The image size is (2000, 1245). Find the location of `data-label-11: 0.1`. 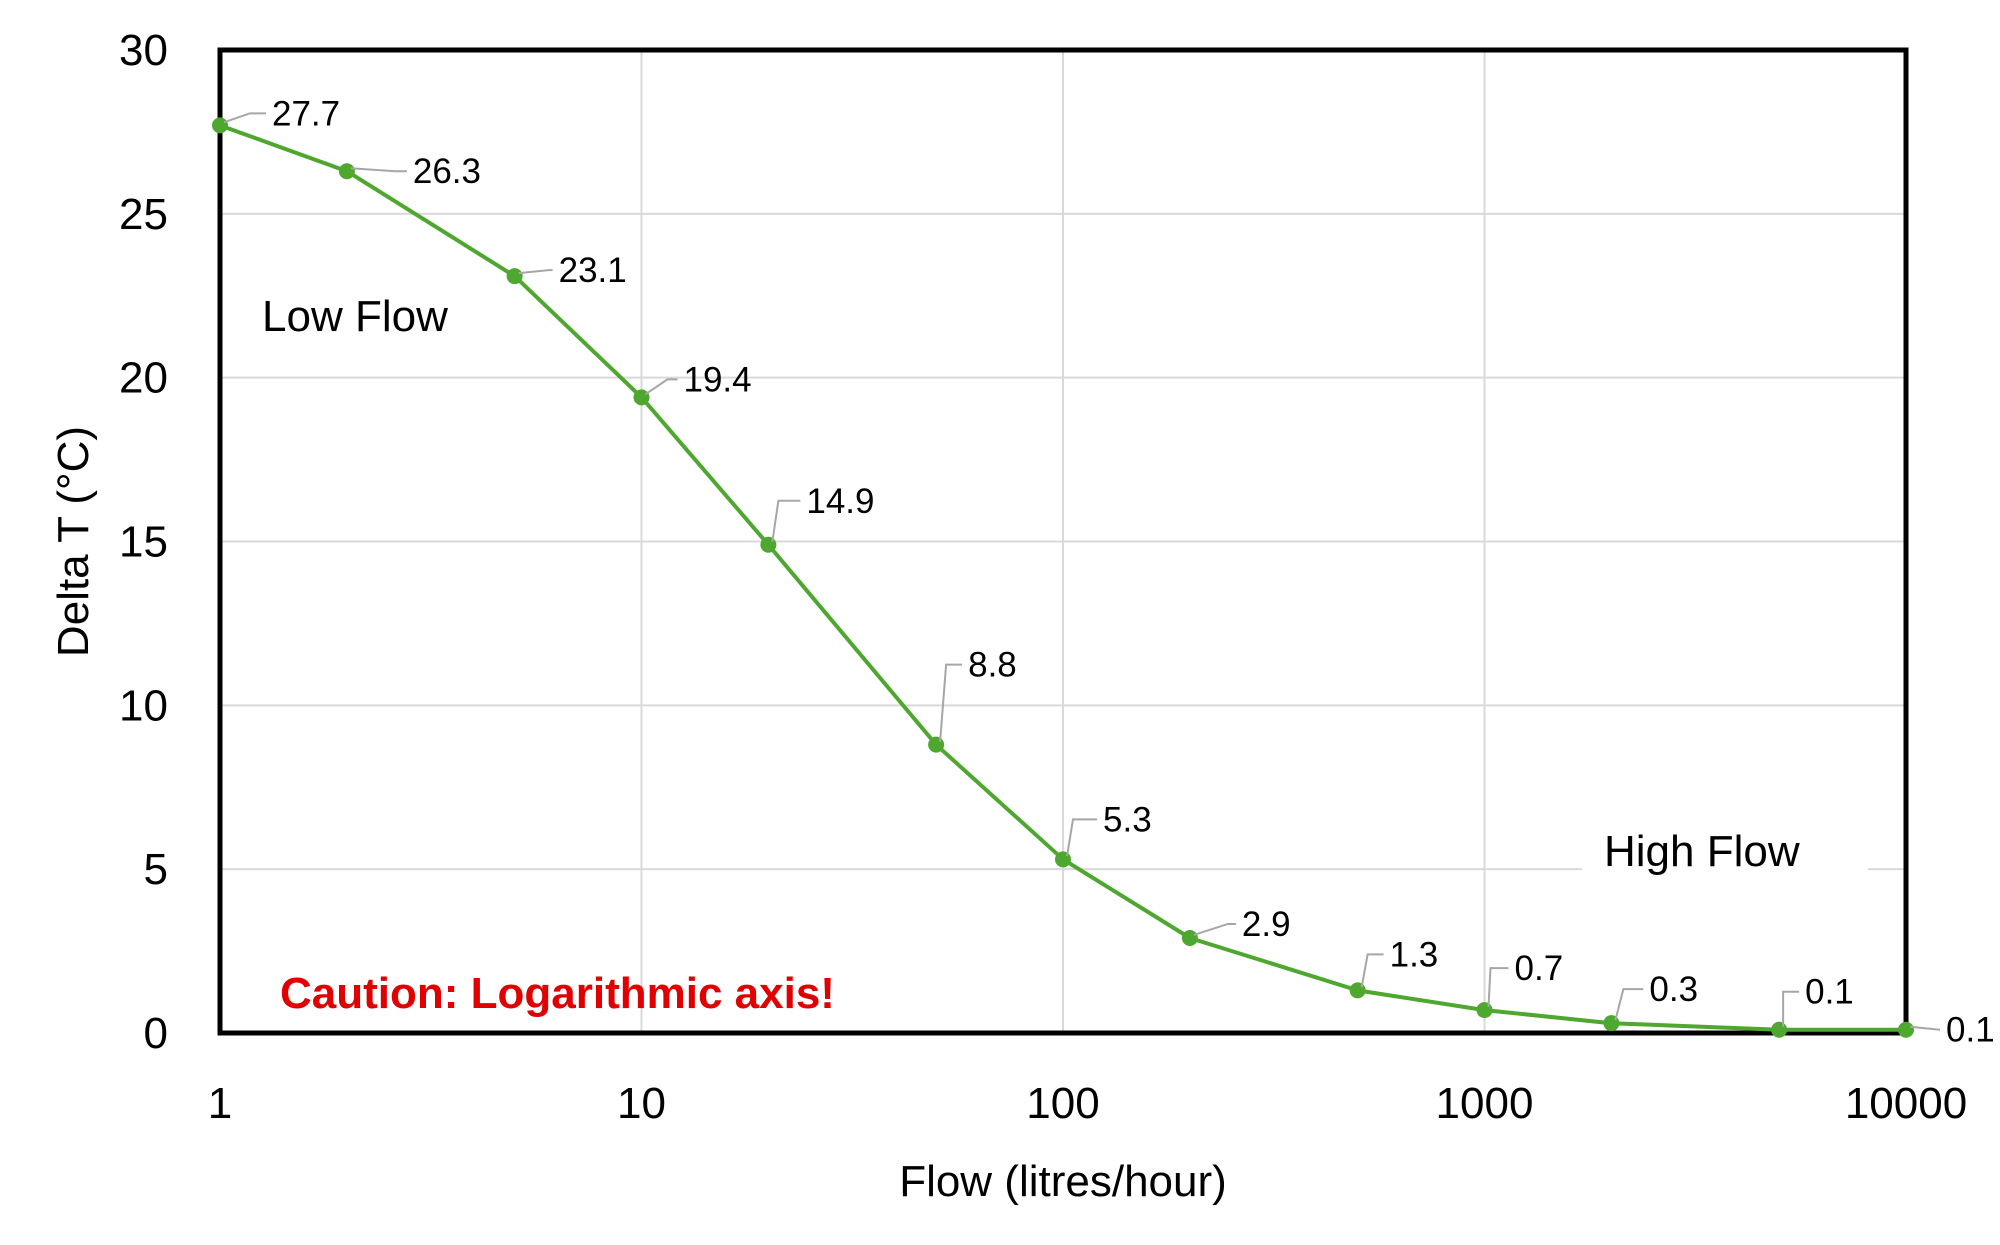

data-label-11: 0.1 is located at coordinates (1829, 992).